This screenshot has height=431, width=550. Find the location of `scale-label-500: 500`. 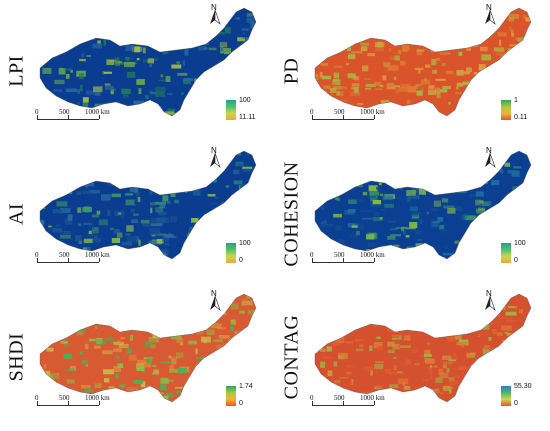

scale-label-500: 500 is located at coordinates (339, 255).